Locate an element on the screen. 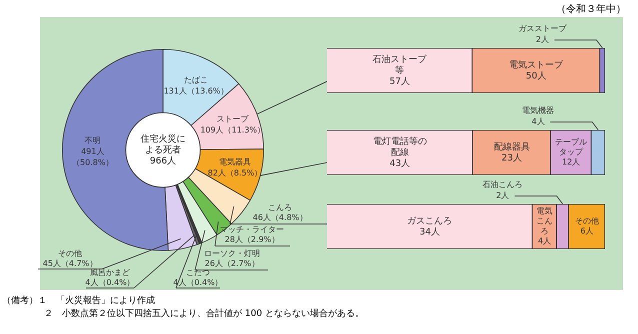 The width and height of the screenshot is (638, 334). data-label: 28人（2.9%） is located at coordinates (252, 239).